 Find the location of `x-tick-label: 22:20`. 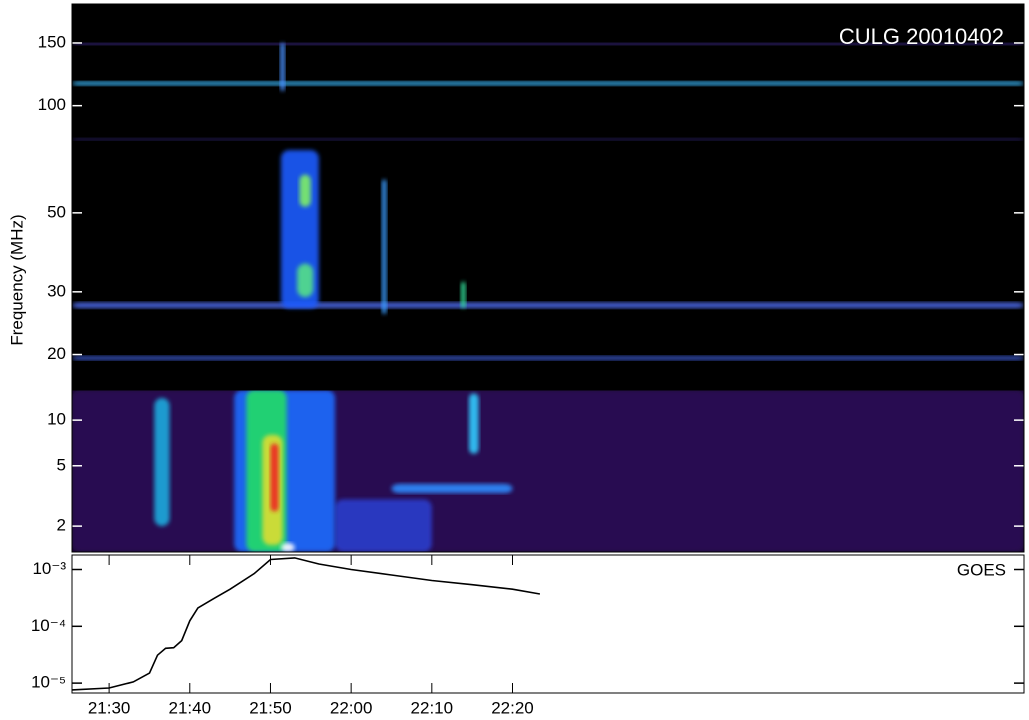

x-tick-label: 22:20 is located at coordinates (512, 707).